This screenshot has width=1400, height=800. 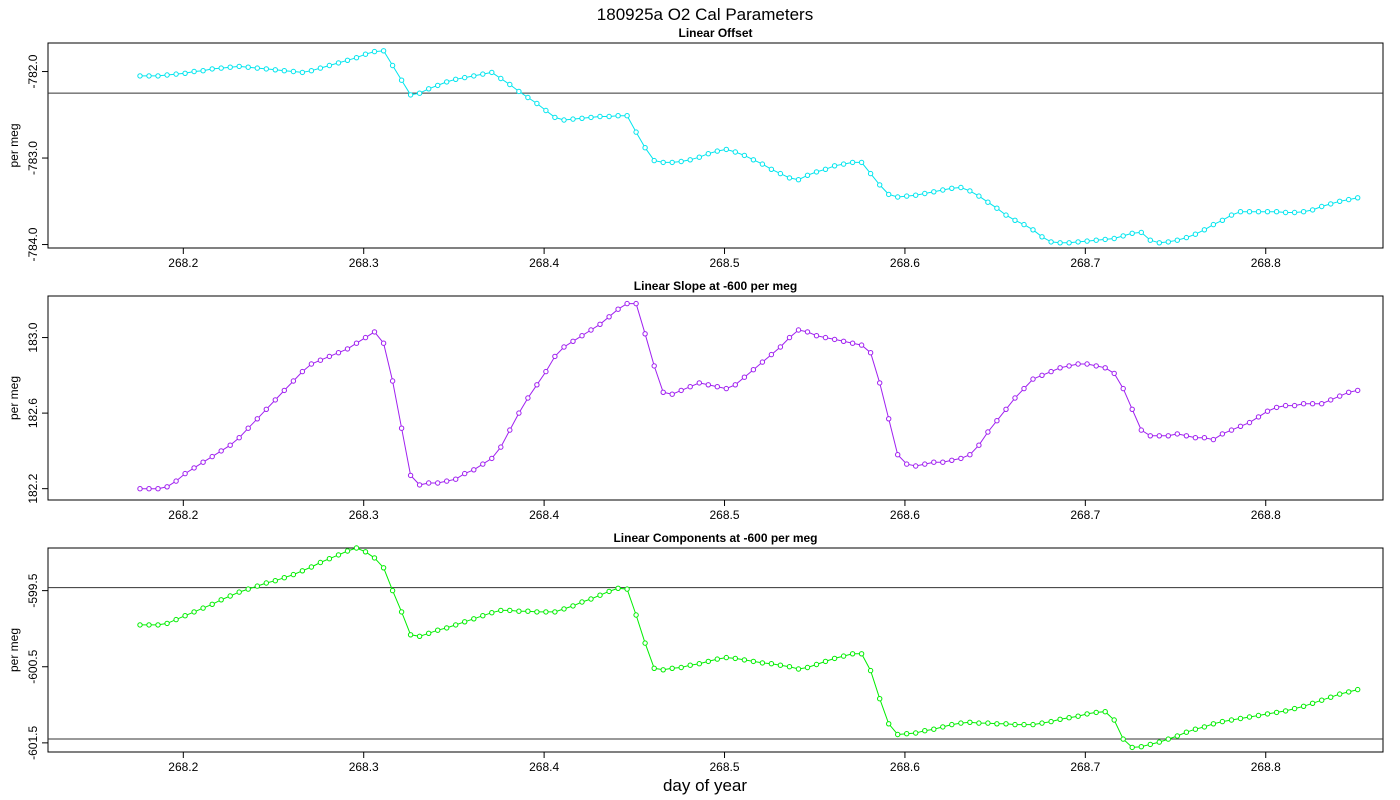 I want to click on linear-slope-title: Linear Slope at -600 per meg, so click(x=715, y=286).